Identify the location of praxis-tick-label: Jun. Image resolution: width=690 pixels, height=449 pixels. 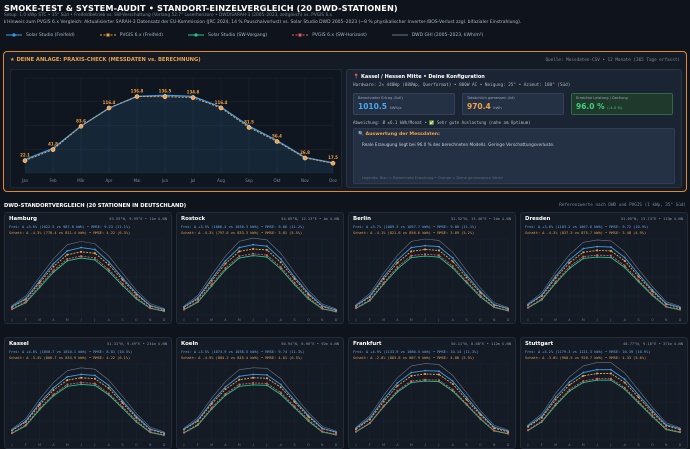
(165, 180).